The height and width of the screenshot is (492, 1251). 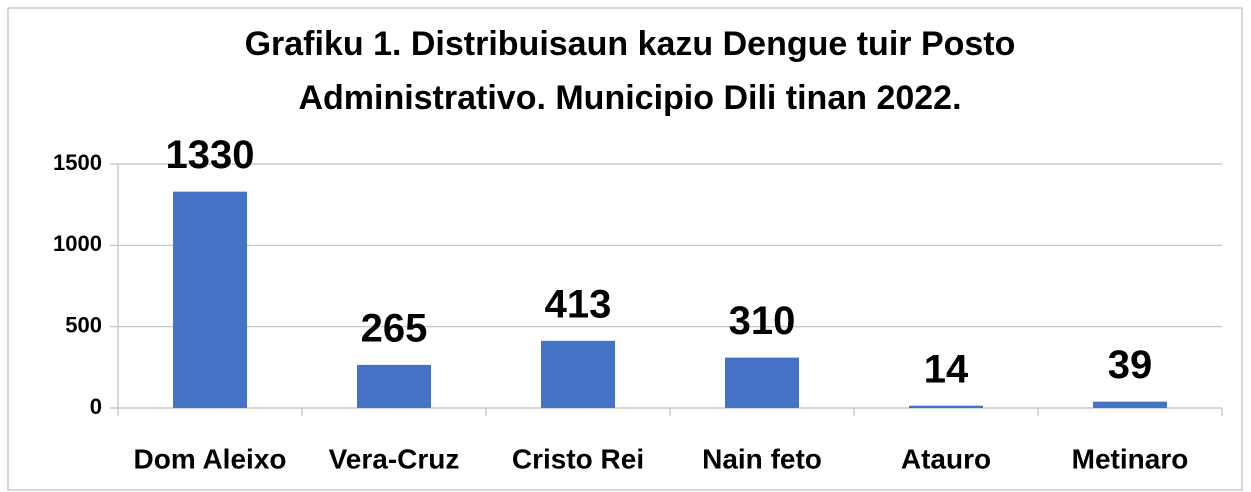 I want to click on data-label: 265, so click(x=394, y=328).